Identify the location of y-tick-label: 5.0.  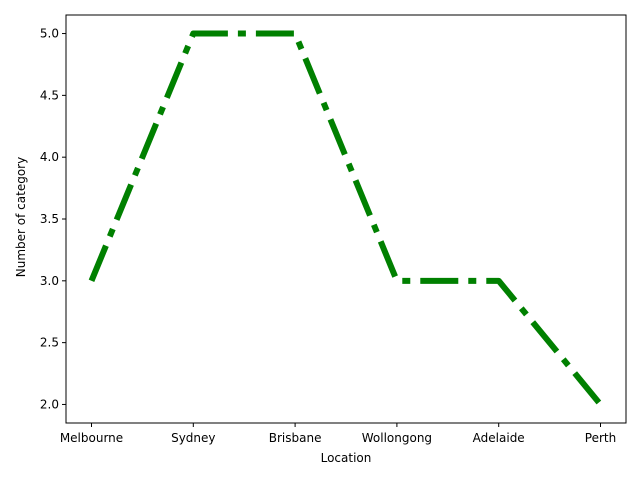
(49, 34).